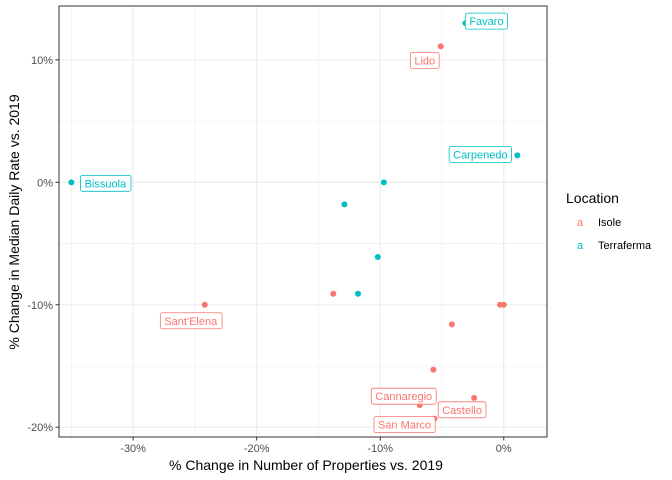 This screenshot has height=480, width=672. I want to click on point-label: Carpenedo, so click(480, 154).